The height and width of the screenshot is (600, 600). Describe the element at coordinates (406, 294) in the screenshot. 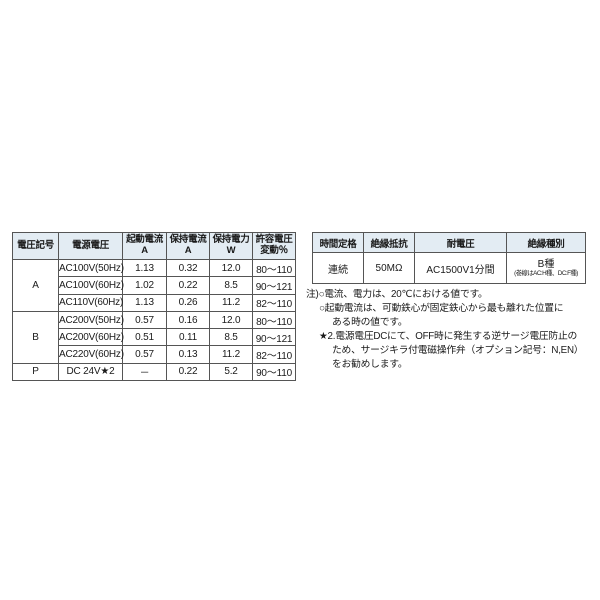

I see `note-text: 電流、電力は、20℃における値です。` at that location.